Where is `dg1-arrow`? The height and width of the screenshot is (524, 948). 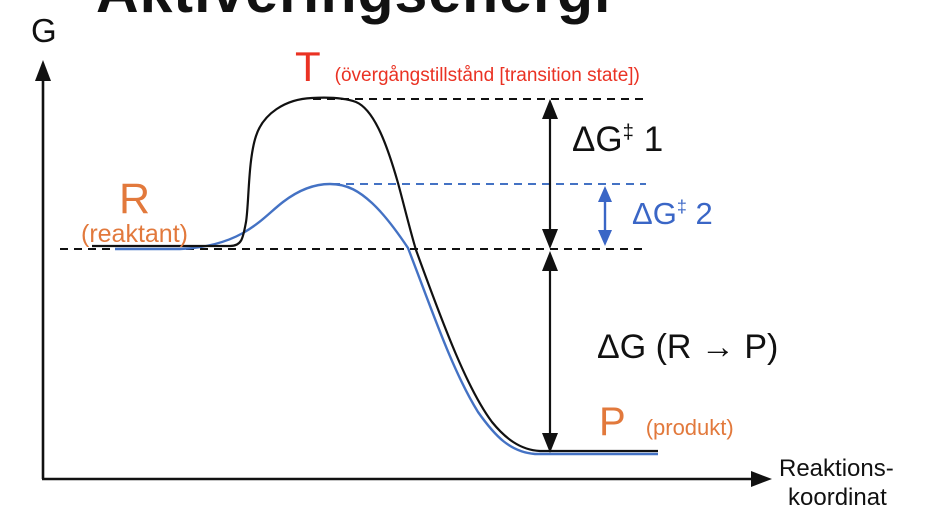
dg1-arrow is located at coordinates (550, 174).